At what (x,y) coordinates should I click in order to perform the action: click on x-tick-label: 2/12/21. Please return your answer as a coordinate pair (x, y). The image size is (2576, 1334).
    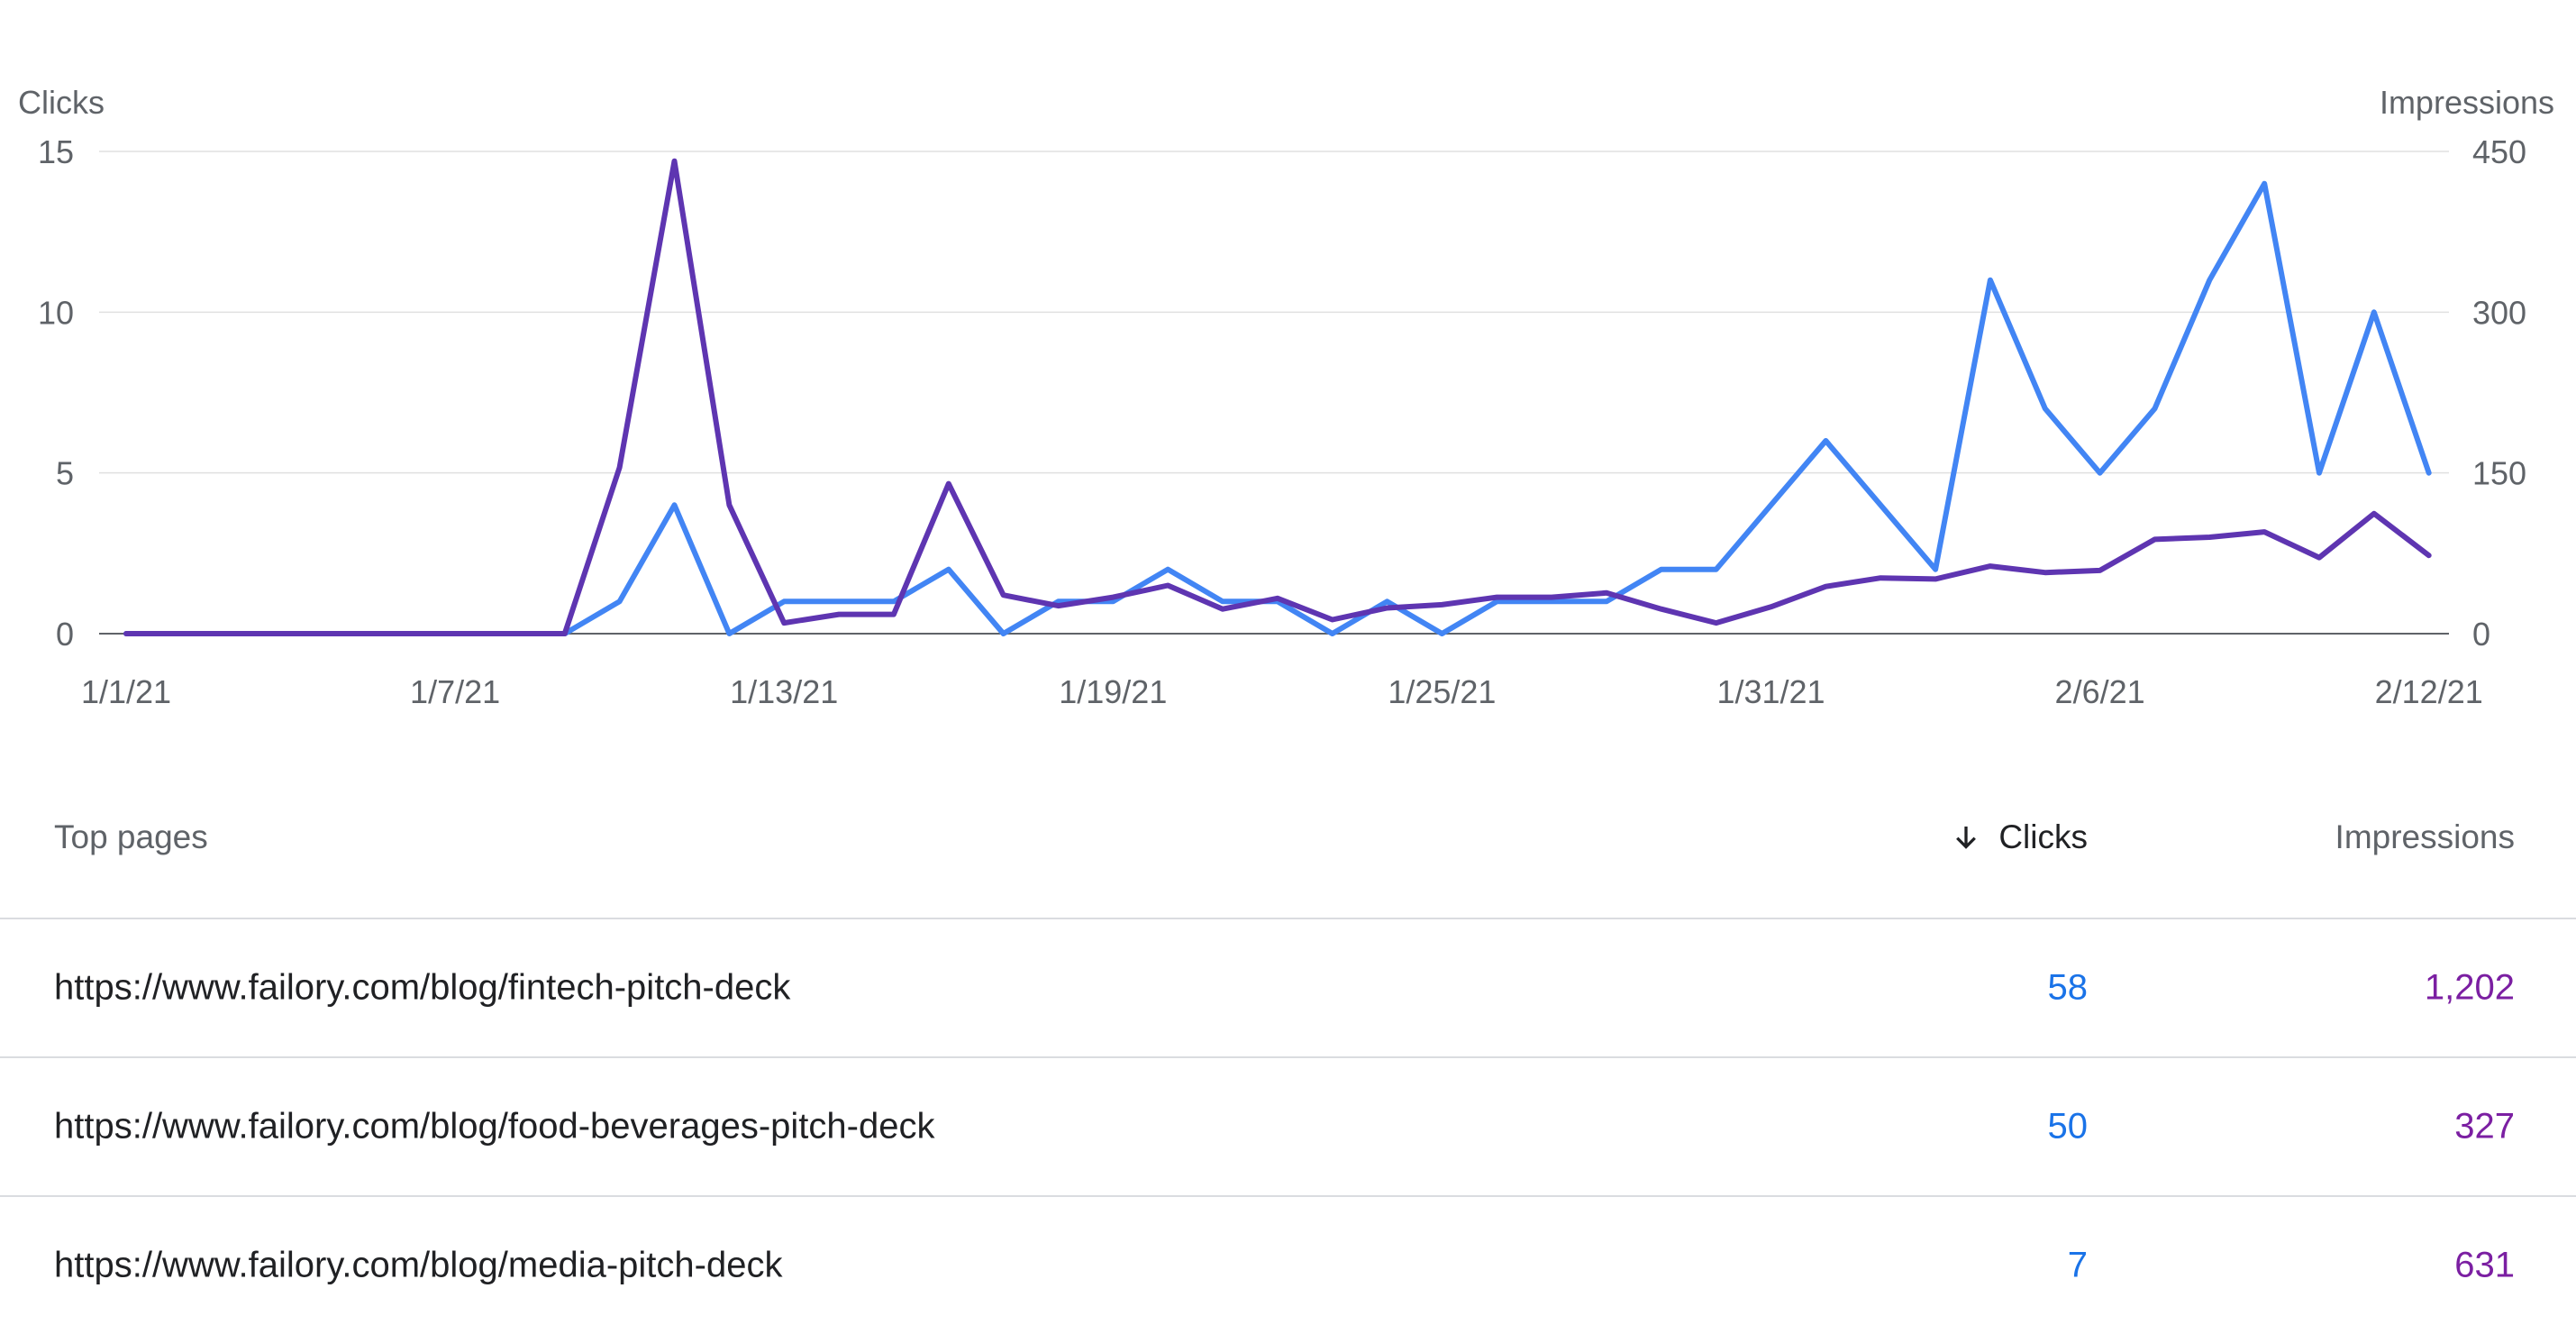
    Looking at the image, I should click on (2429, 691).